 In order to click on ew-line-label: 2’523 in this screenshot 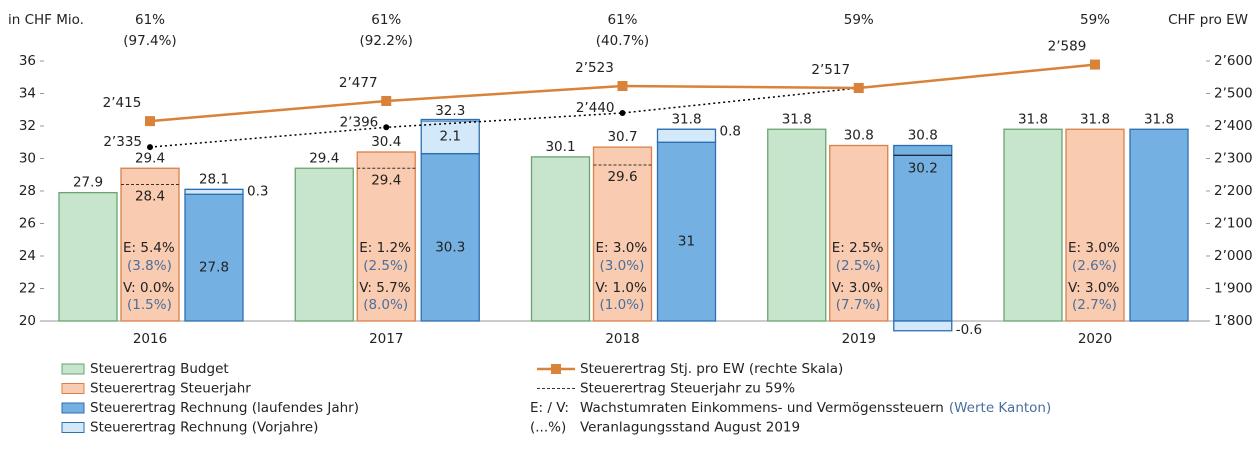, I will do `click(594, 68)`.